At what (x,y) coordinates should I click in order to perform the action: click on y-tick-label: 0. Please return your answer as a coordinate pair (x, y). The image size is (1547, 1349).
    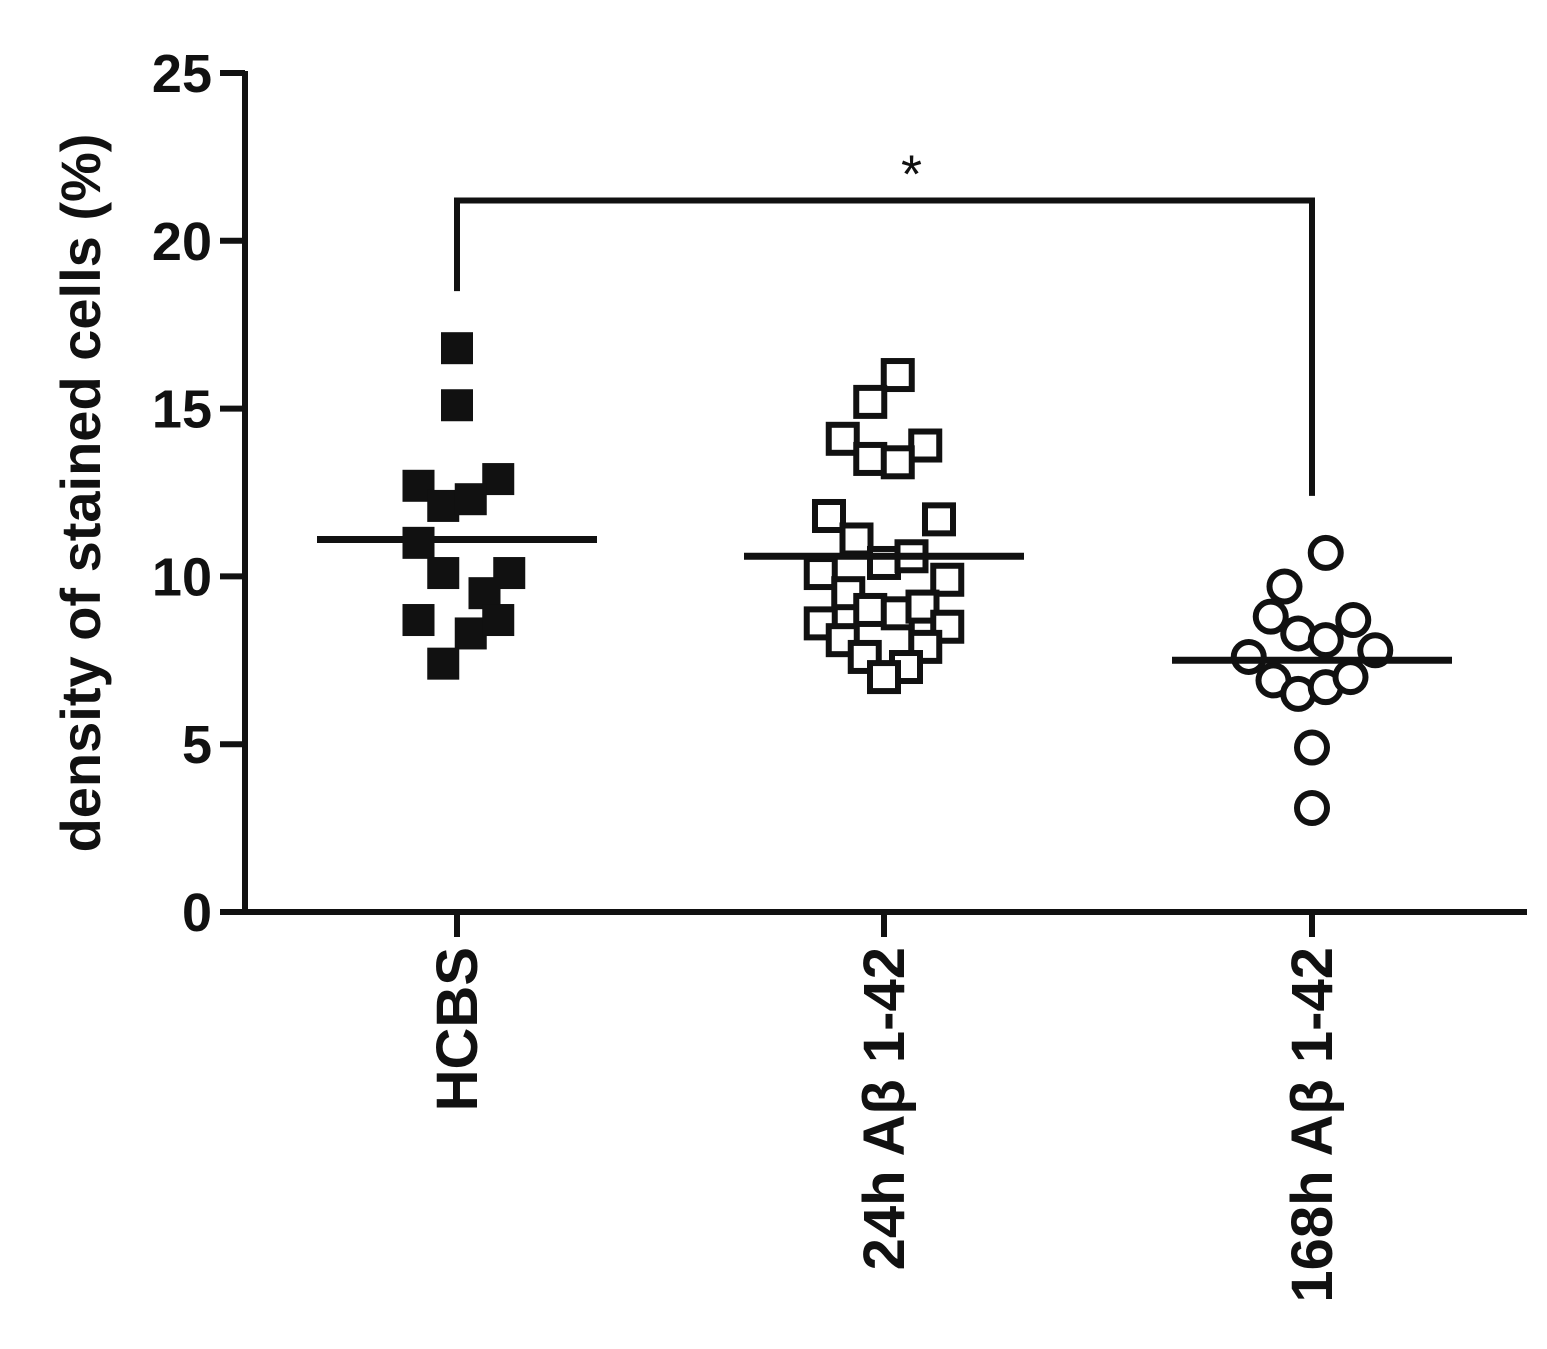
    Looking at the image, I should click on (197, 913).